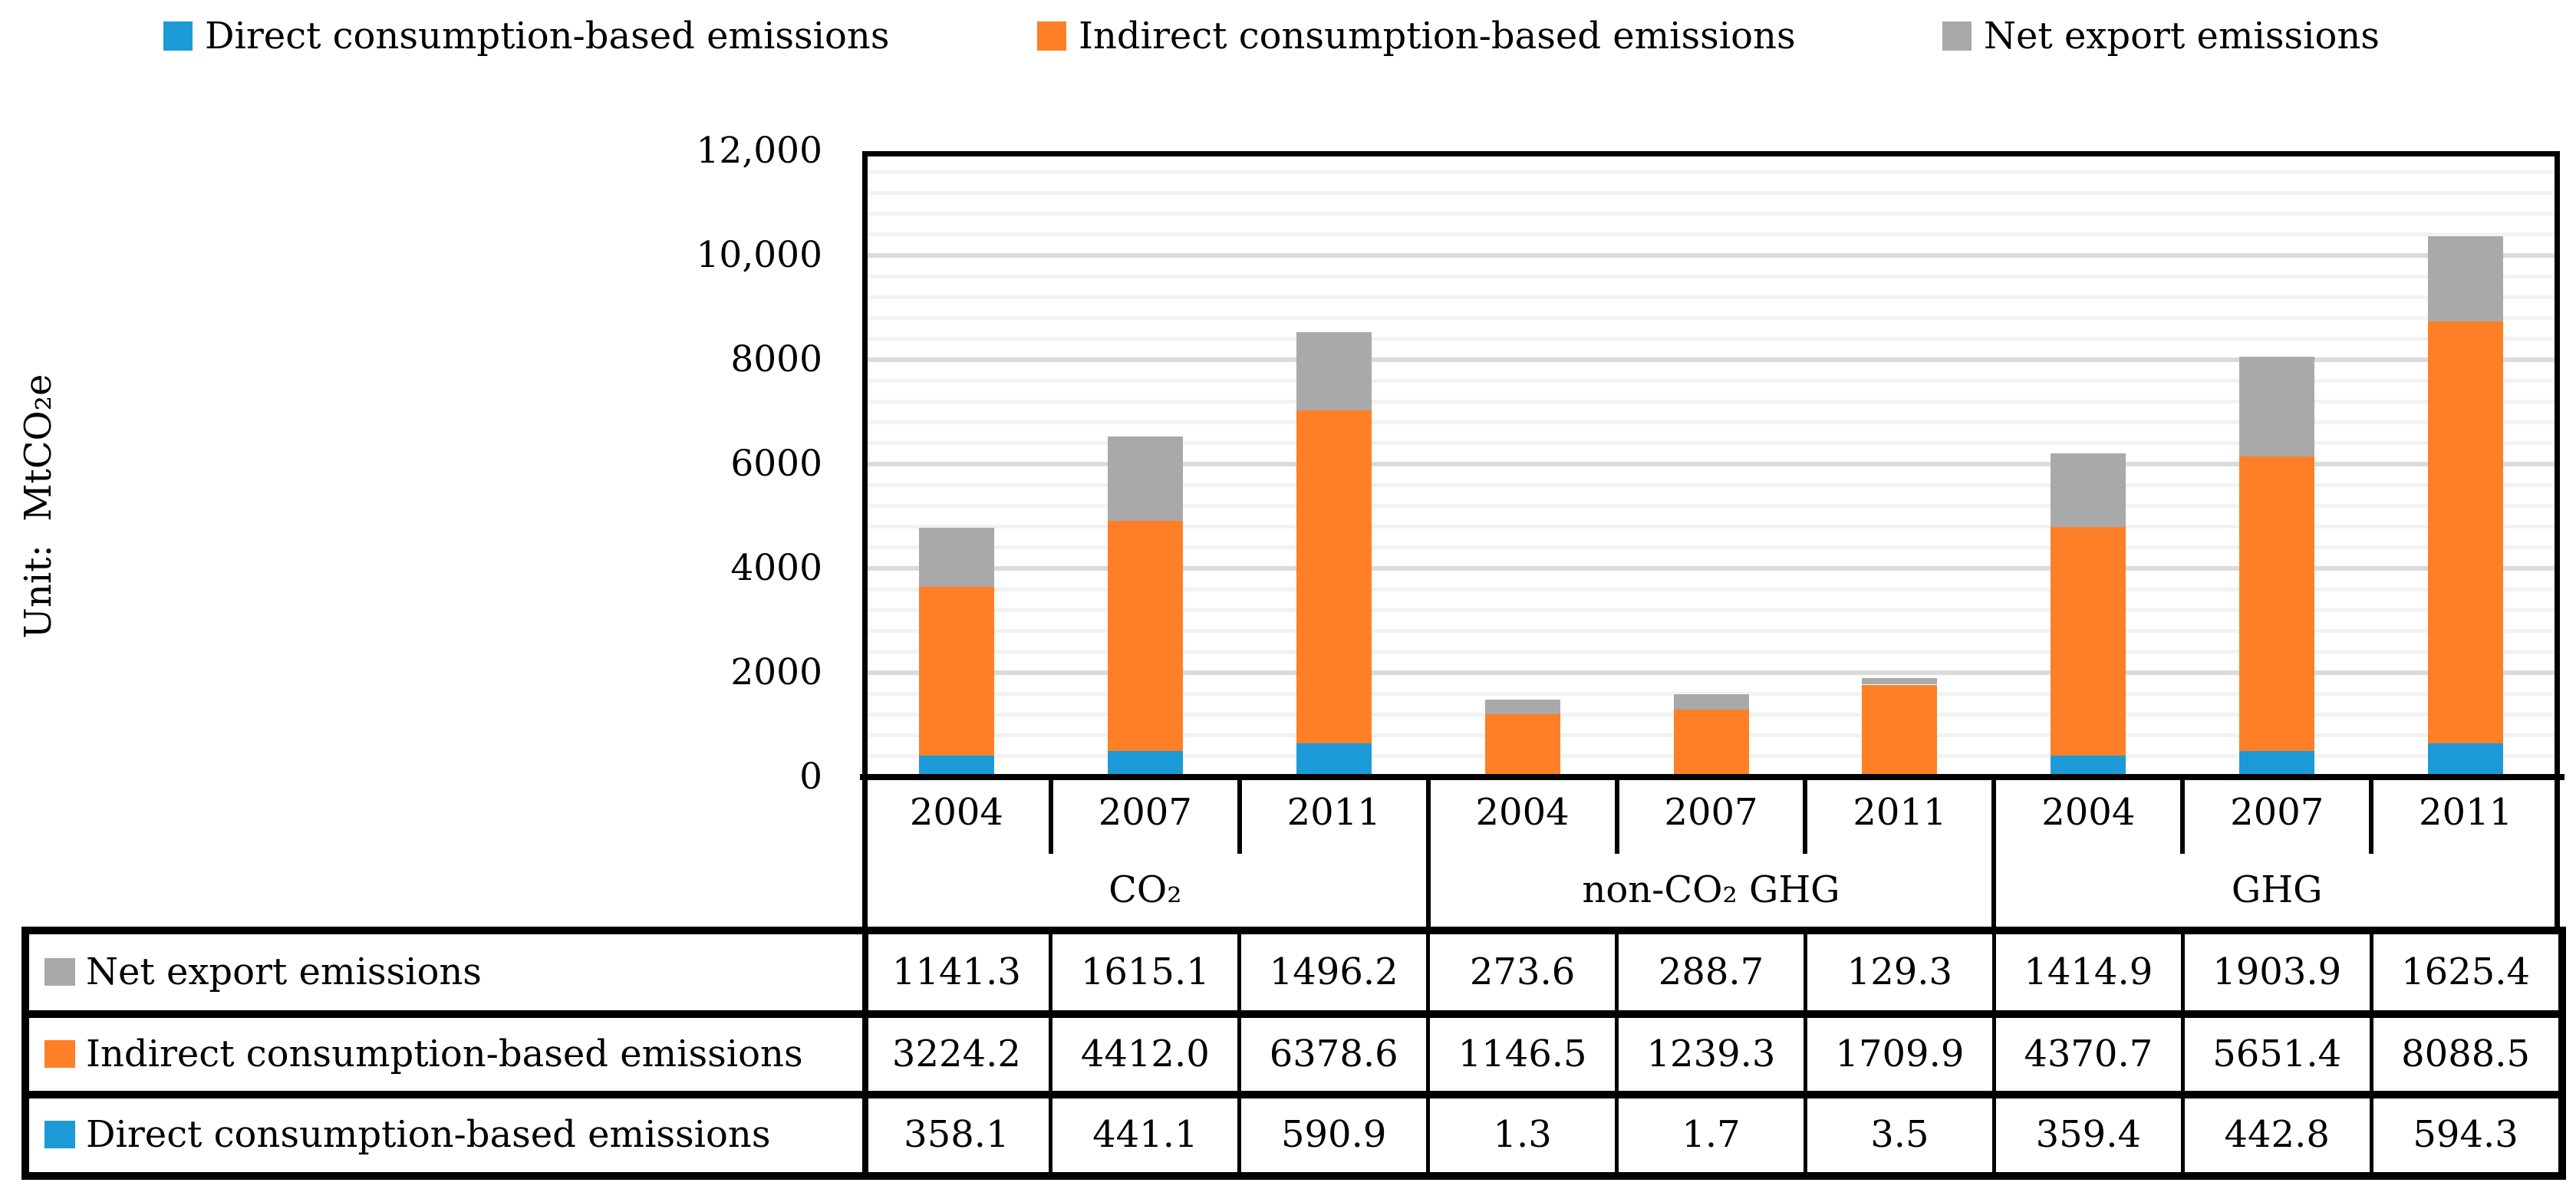 The height and width of the screenshot is (1189, 2576). What do you see at coordinates (759, 151) in the screenshot?
I see `y-tick-label: 12,000` at bounding box center [759, 151].